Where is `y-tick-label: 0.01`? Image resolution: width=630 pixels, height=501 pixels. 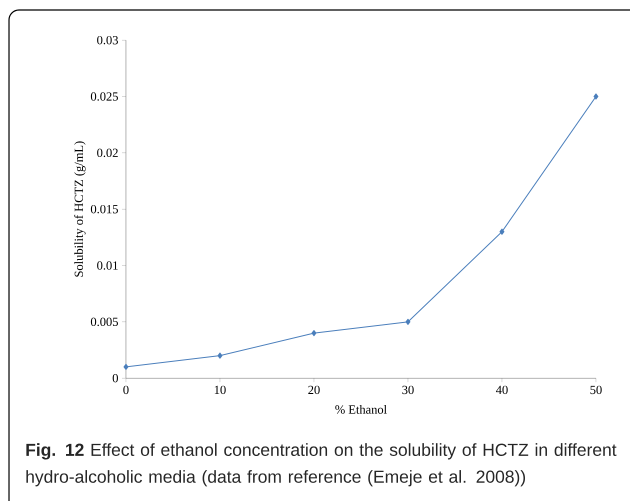 y-tick-label: 0.01 is located at coordinates (107, 265).